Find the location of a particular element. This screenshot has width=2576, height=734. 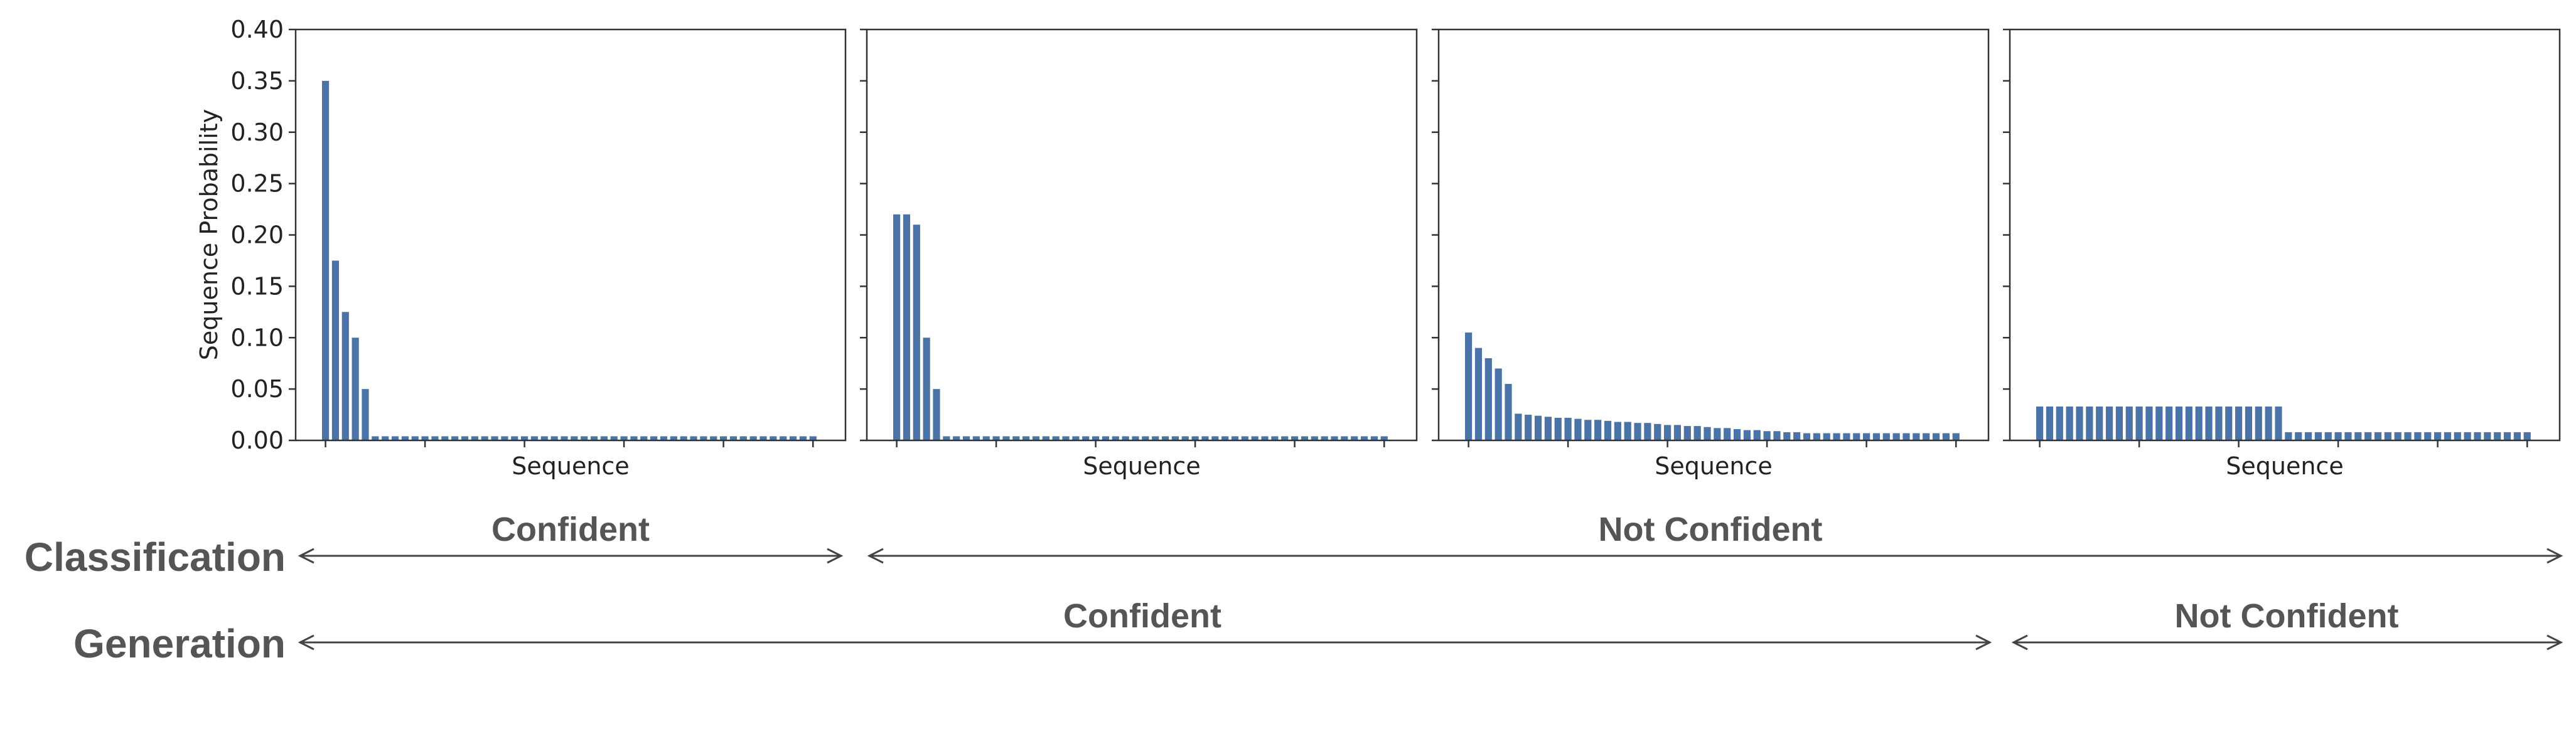

generation-row: Generation Confident Not Confident is located at coordinates (1318, 631).